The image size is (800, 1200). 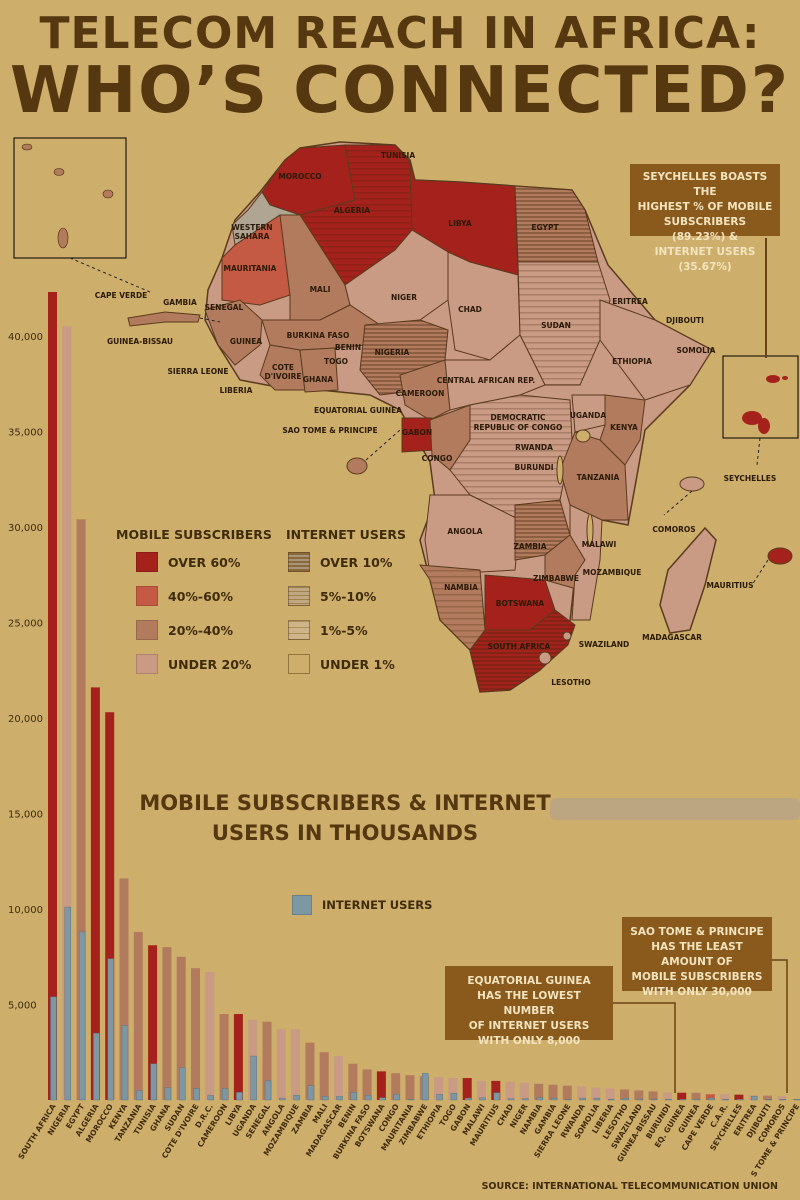 I want to click on legend-label: 40%-60%, so click(x=201, y=596).